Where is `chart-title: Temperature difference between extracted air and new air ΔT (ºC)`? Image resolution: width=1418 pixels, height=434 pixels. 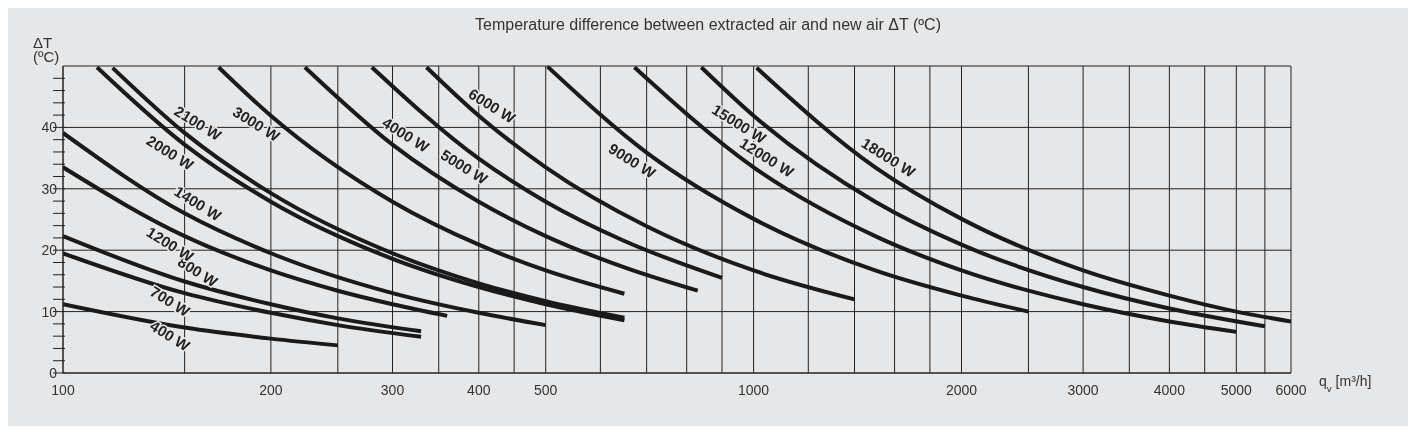 chart-title: Temperature difference between extracted air and new air ΔT (ºC) is located at coordinates (708, 24).